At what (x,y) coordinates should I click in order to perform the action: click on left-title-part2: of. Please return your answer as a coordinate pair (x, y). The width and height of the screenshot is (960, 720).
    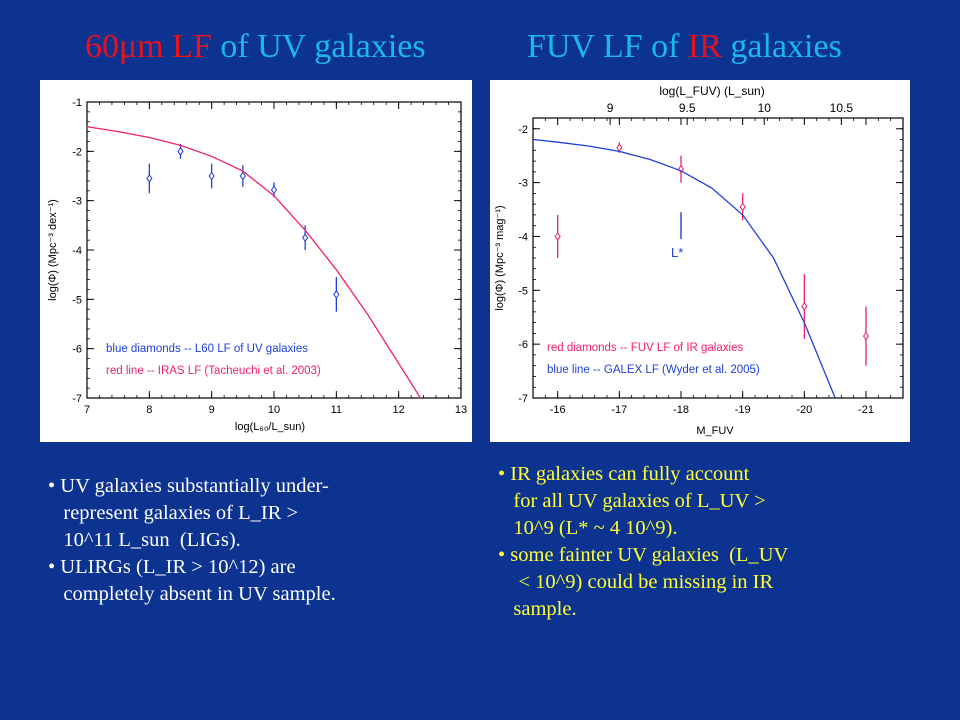
    Looking at the image, I should click on (234, 46).